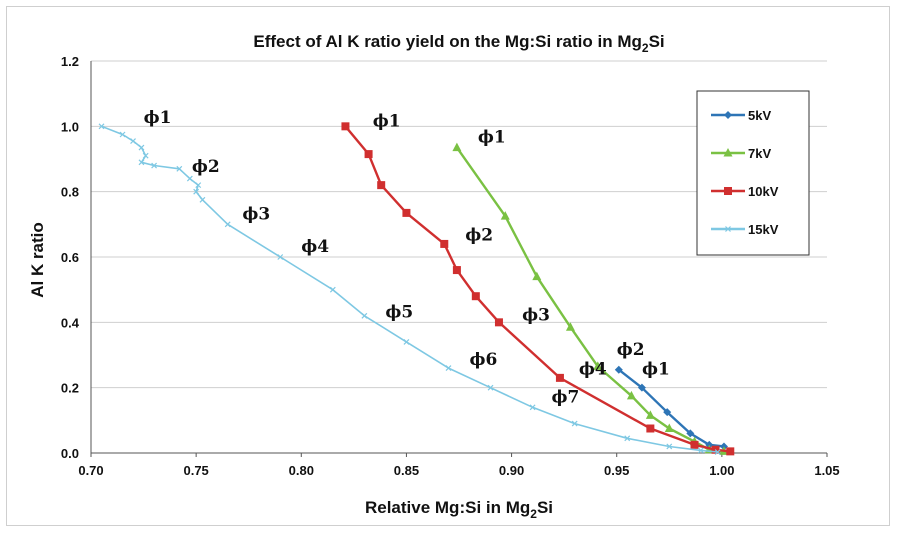 The height and width of the screenshot is (534, 898). What do you see at coordinates (70, 453) in the screenshot?
I see `y-tick-label: 0.0` at bounding box center [70, 453].